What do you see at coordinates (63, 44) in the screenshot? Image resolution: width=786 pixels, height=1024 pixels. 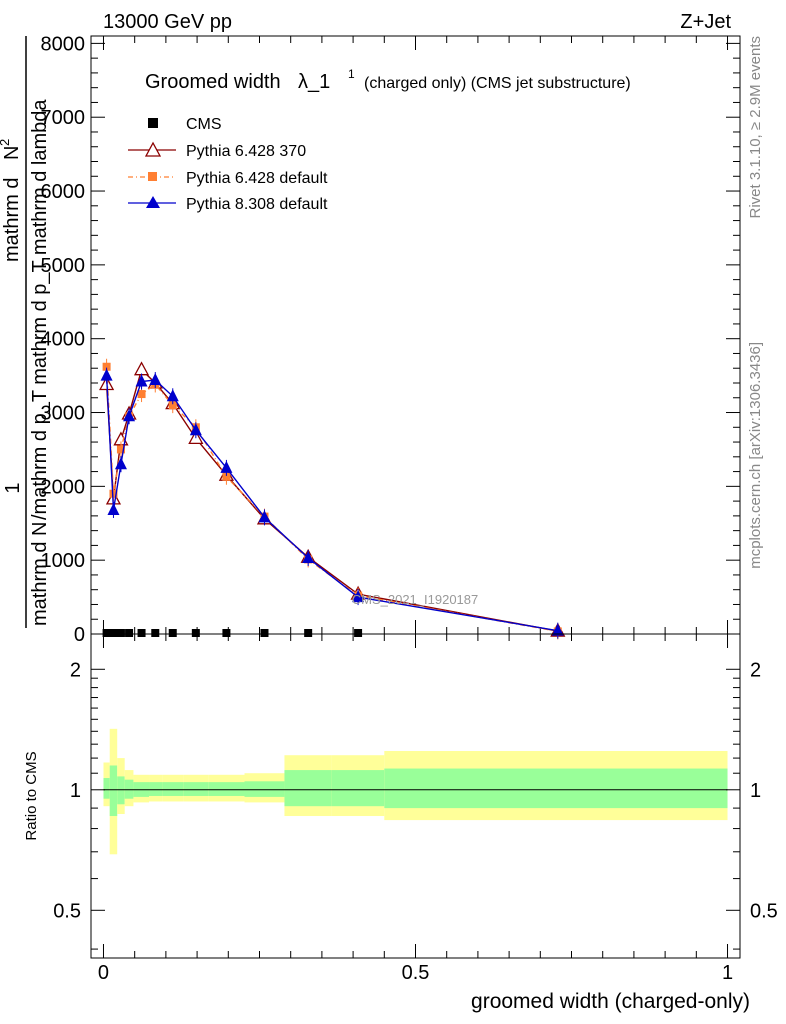 I see `main-y-tick-label: 8000` at bounding box center [63, 44].